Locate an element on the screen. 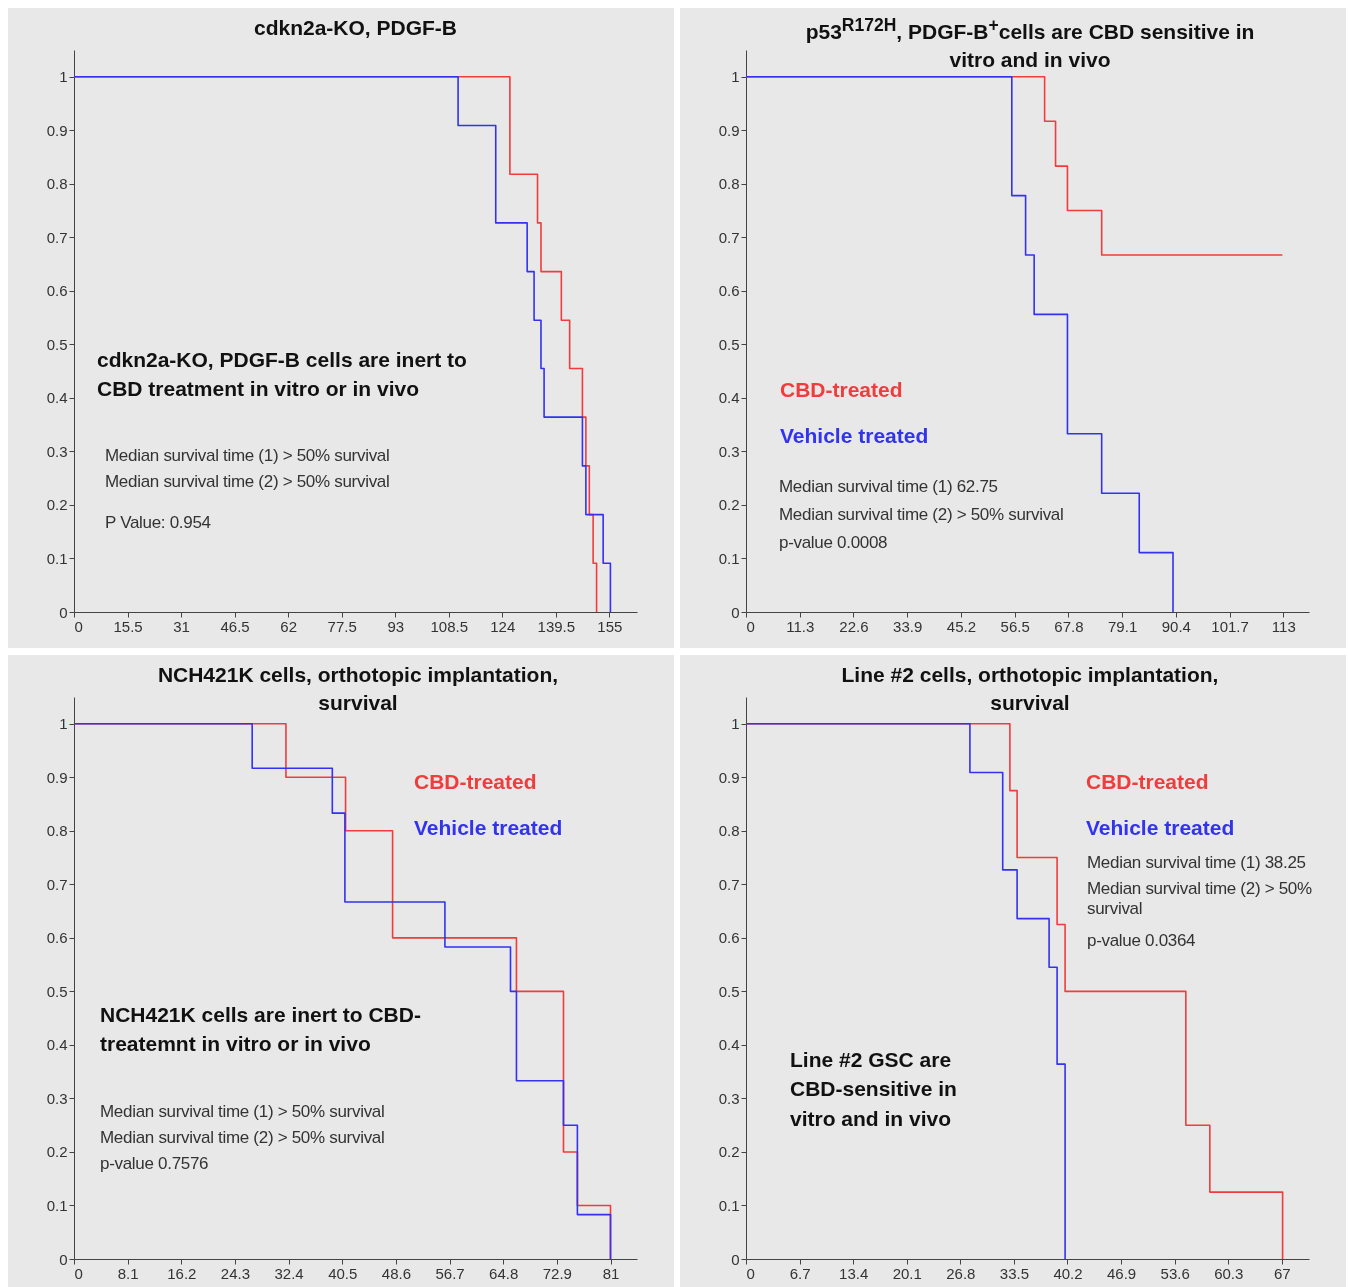  annotation: P Value: 0.954 is located at coordinates (158, 523).